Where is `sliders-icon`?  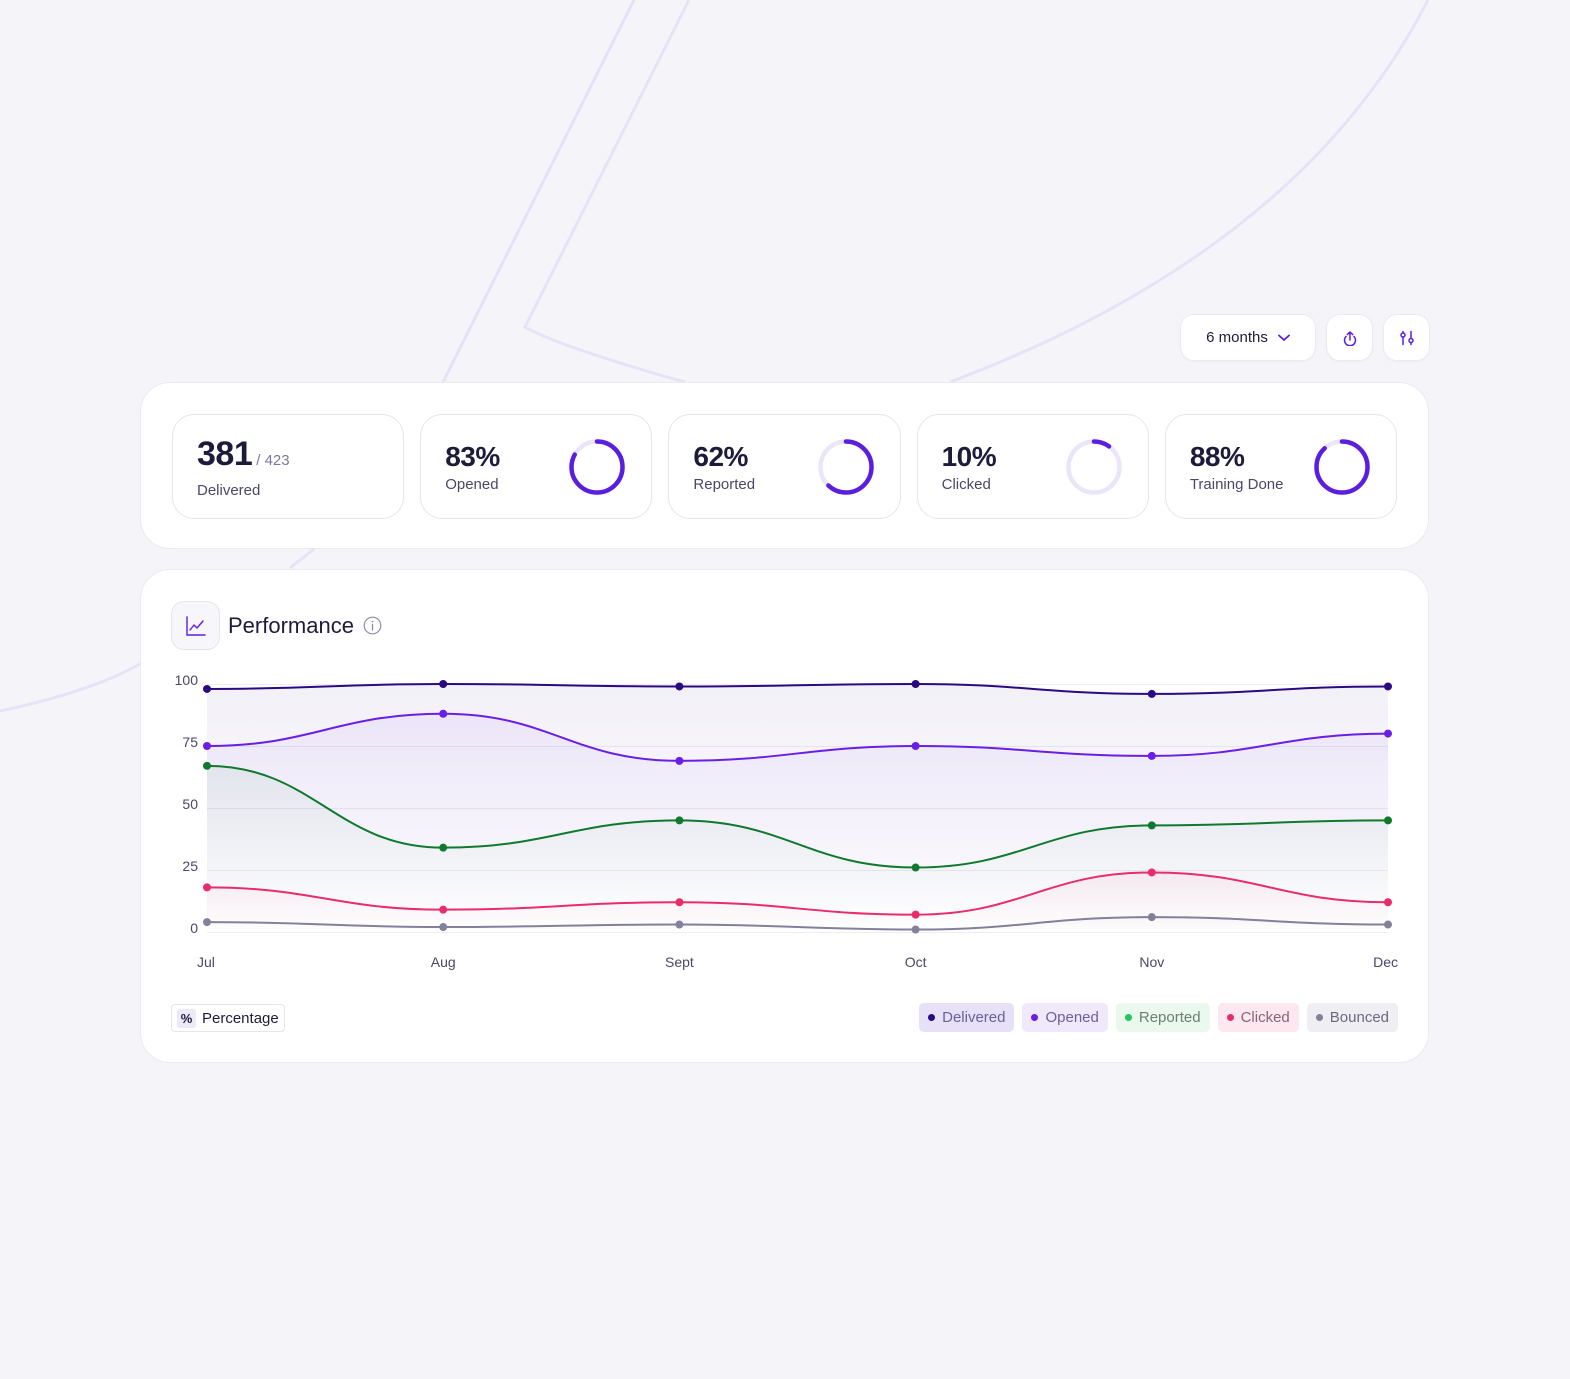
sliders-icon is located at coordinates (1406, 337).